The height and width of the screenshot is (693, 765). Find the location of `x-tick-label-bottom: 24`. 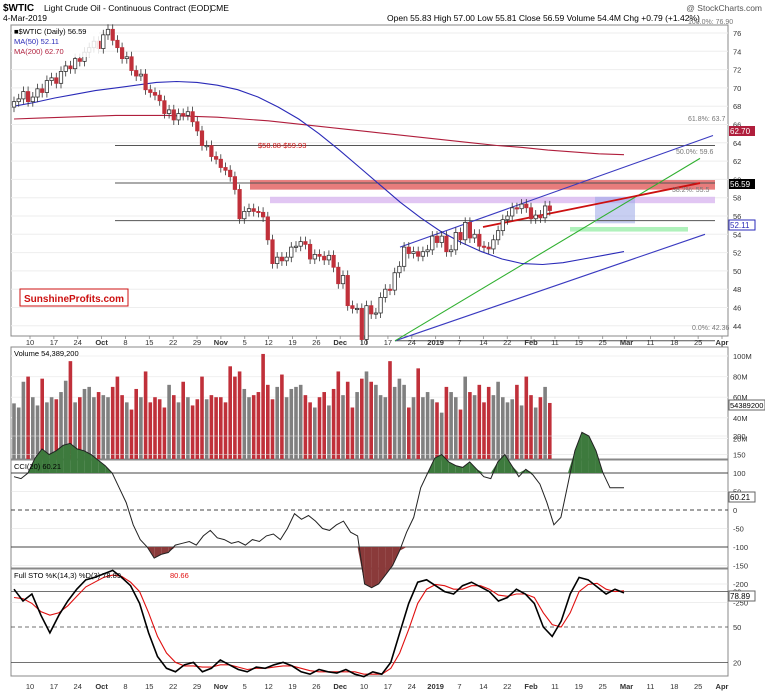

x-tick-label-bottom: 24 is located at coordinates (78, 686).